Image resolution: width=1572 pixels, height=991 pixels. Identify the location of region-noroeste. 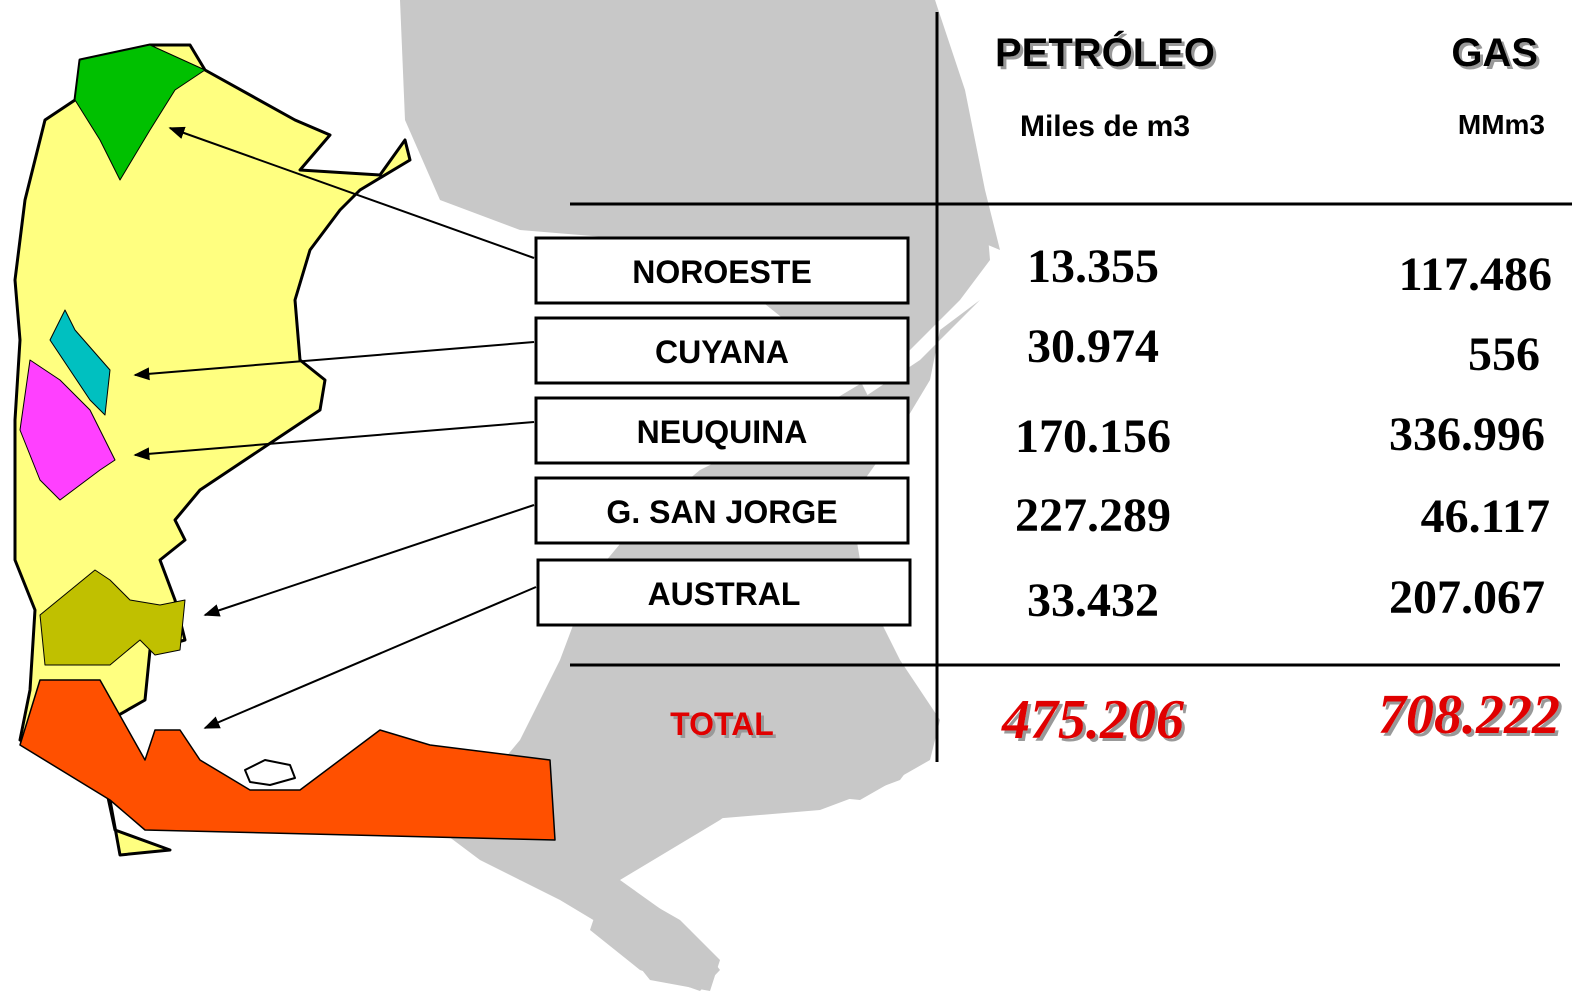
(140, 112).